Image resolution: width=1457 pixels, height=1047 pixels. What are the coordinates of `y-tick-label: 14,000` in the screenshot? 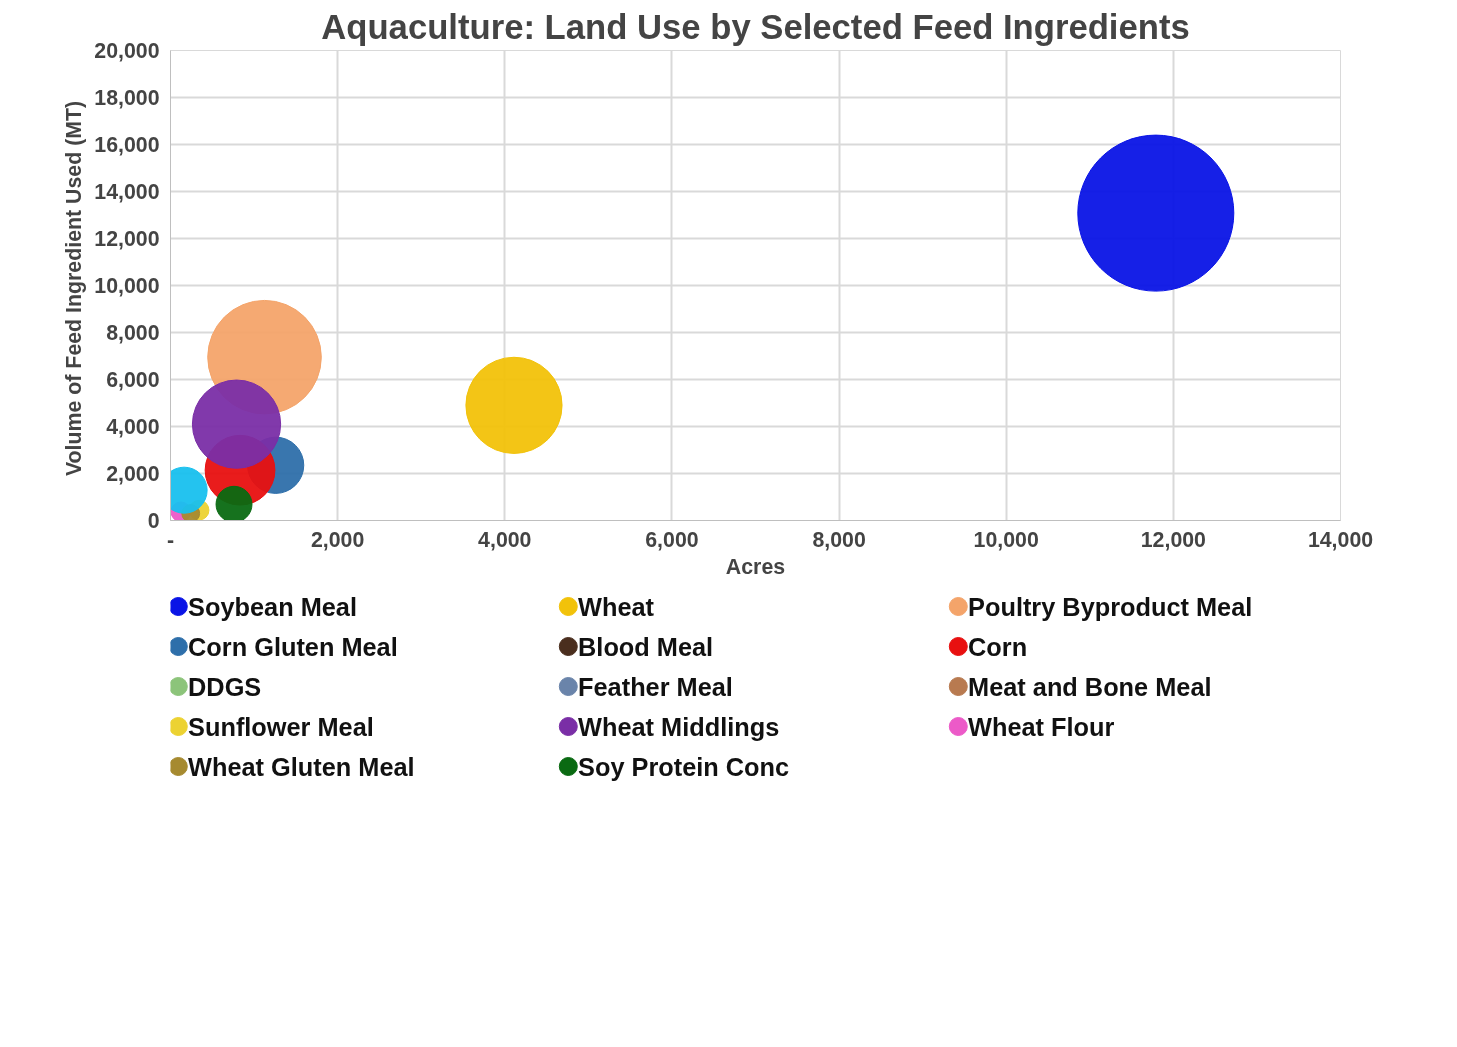 It's located at (127, 192).